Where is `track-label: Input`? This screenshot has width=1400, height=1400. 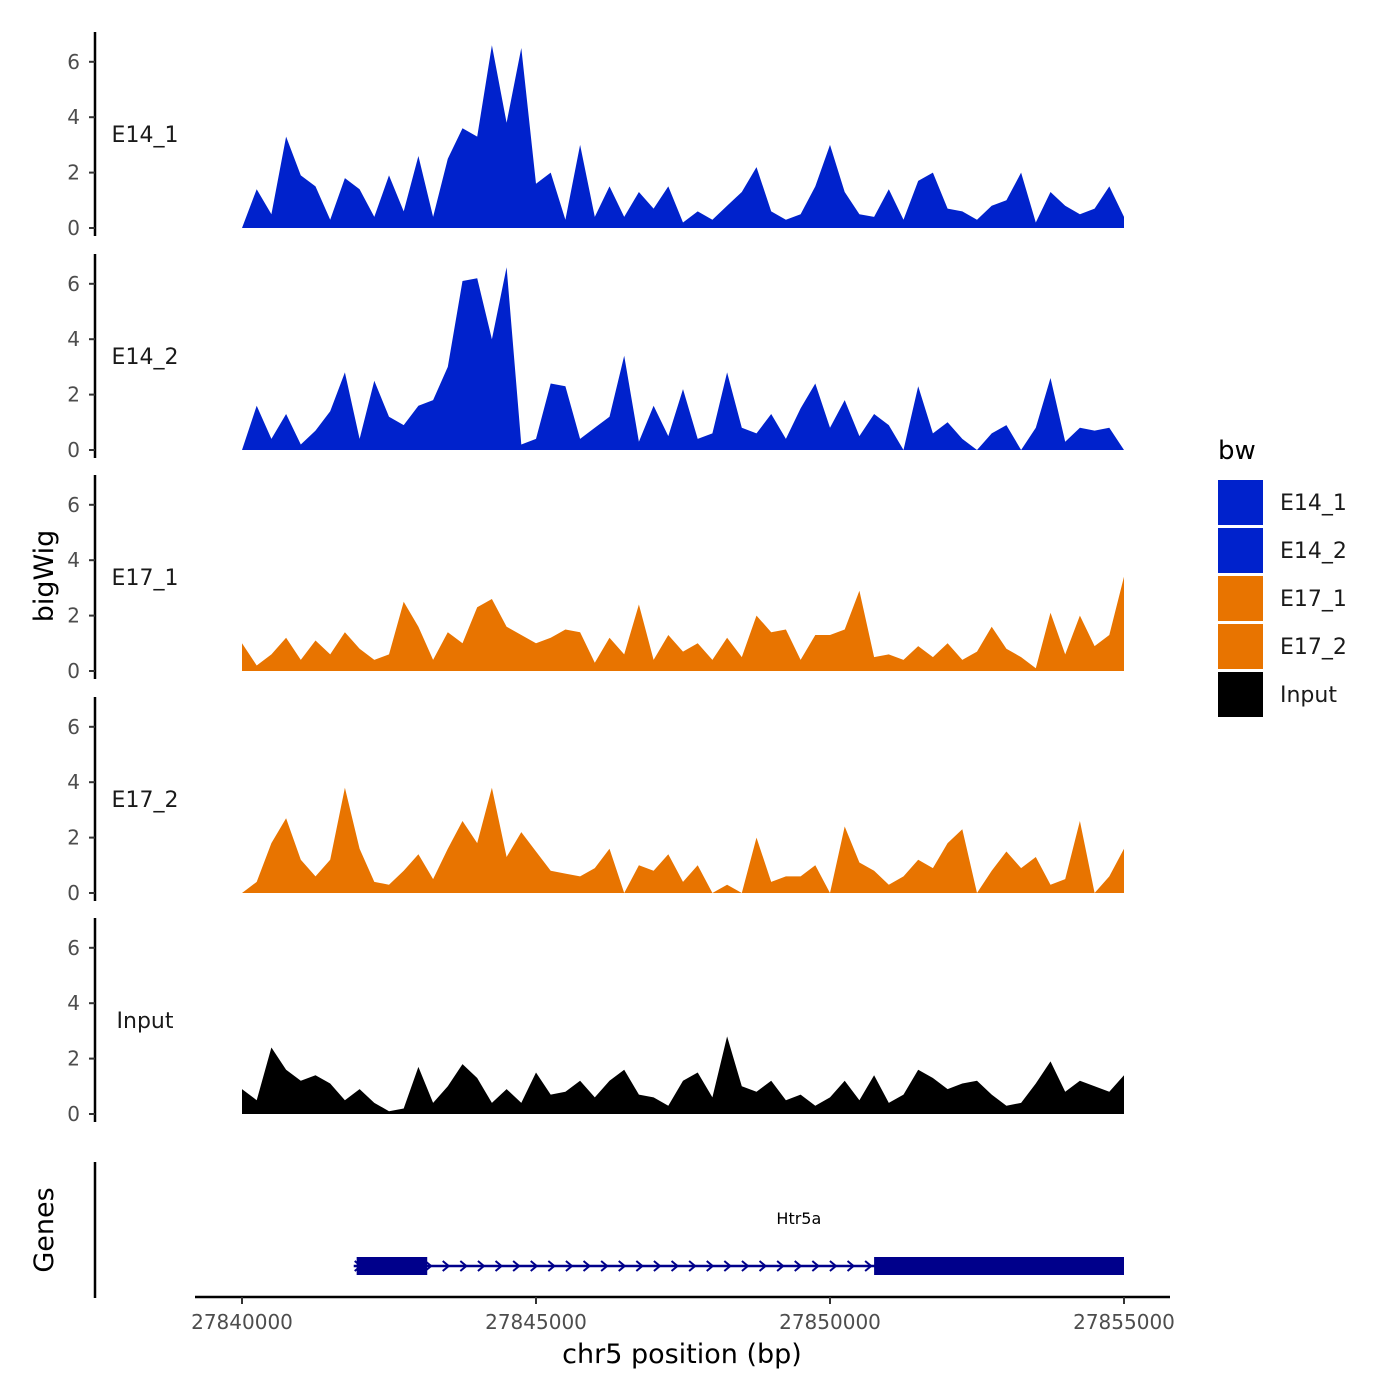
track-label: Input is located at coordinates (145, 1021).